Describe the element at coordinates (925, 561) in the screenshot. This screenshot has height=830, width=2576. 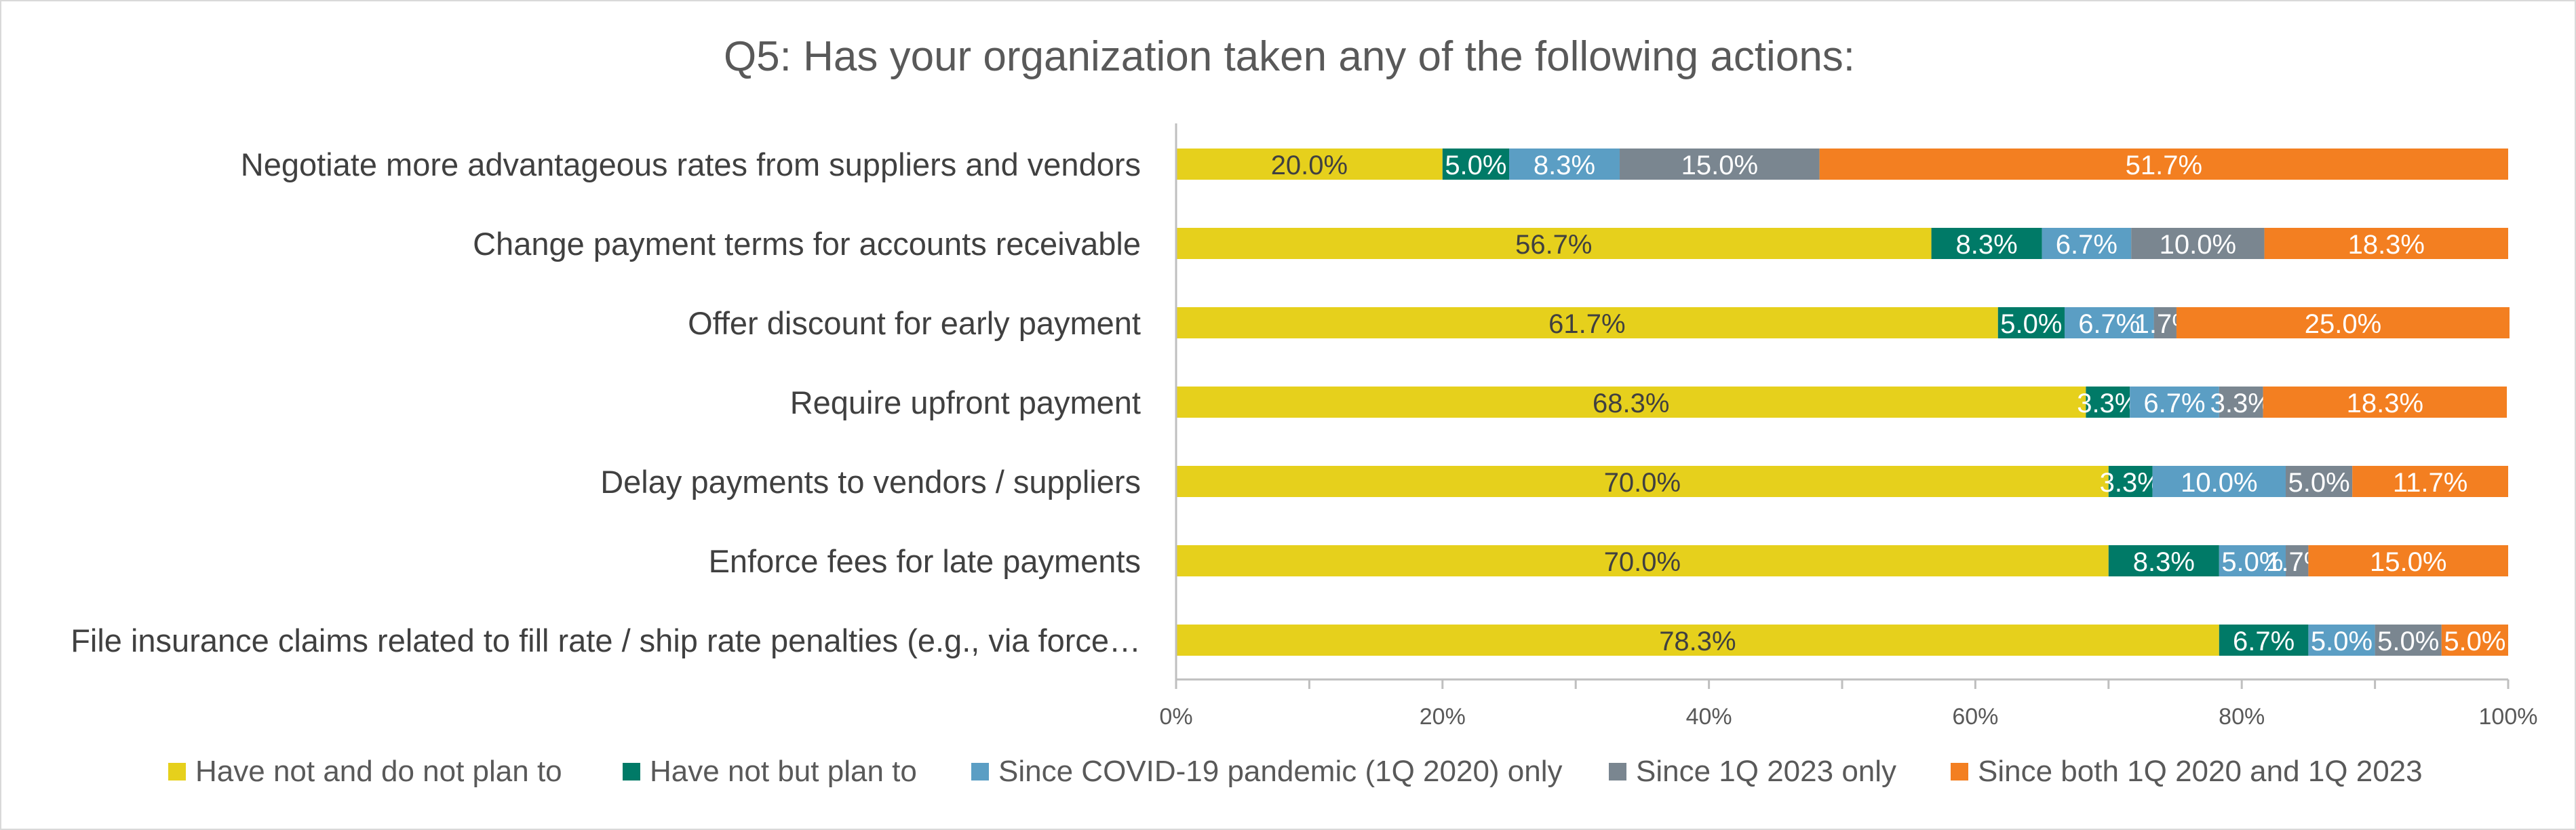
I see `category-label: Enforce fees for late payments` at that location.